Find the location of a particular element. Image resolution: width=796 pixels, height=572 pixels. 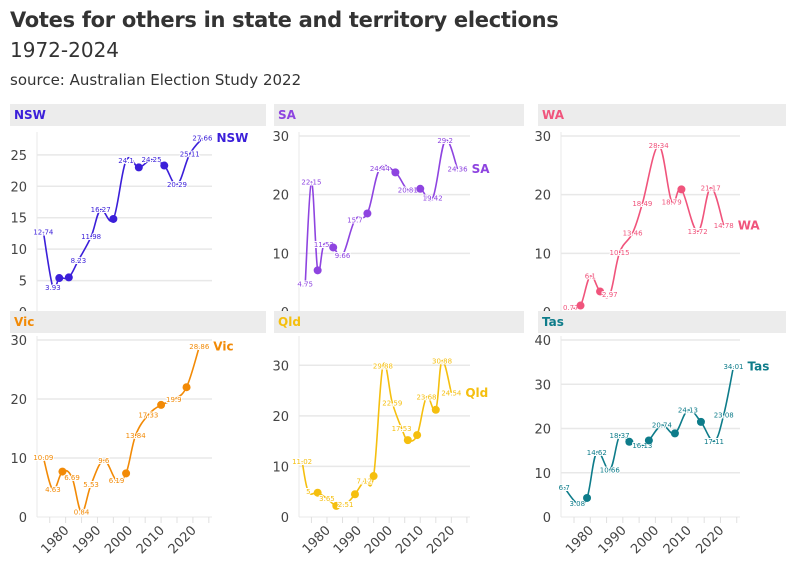

data-label-vic: 6.19 is located at coordinates (117, 481).